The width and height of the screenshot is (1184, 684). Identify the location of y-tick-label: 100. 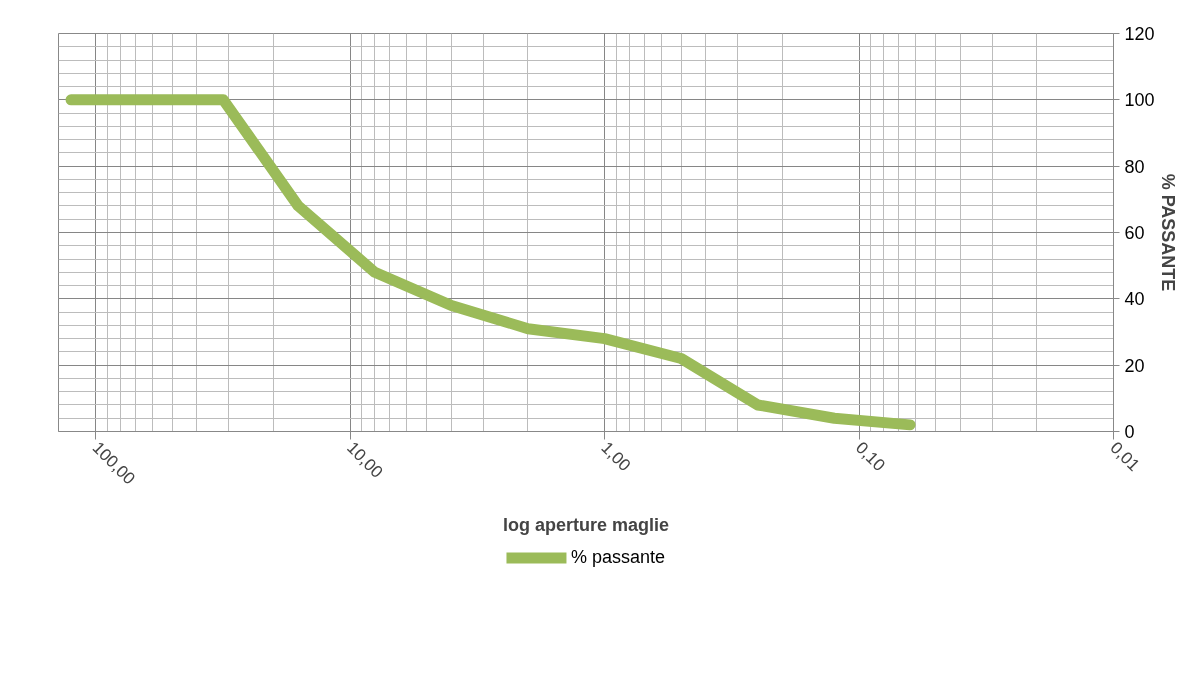
(1139, 100).